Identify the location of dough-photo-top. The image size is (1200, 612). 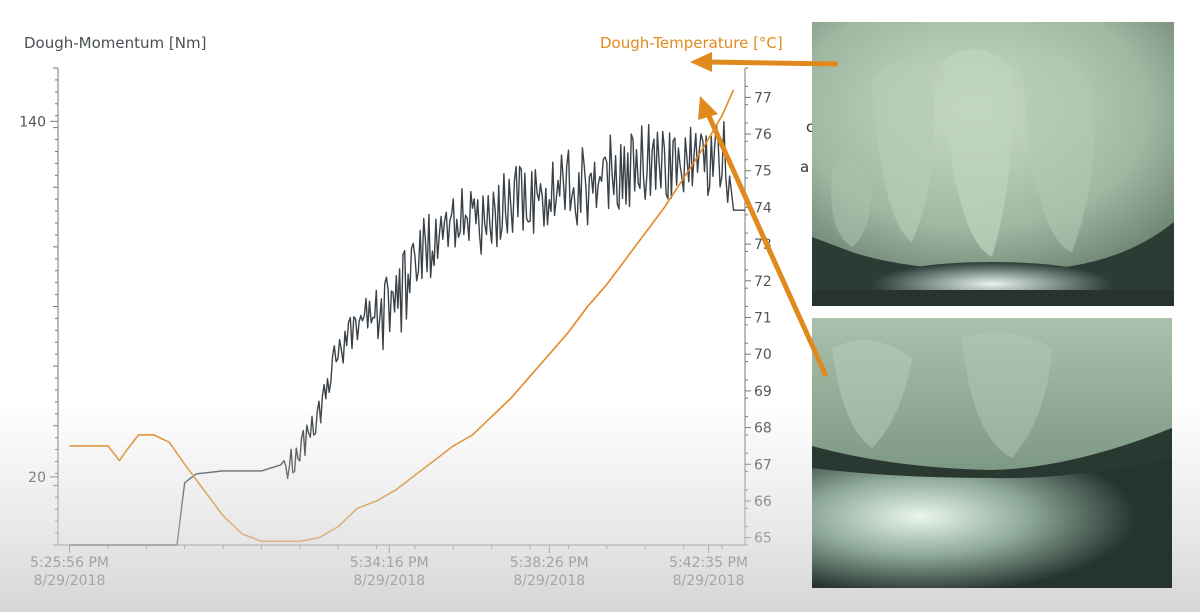
(993, 164).